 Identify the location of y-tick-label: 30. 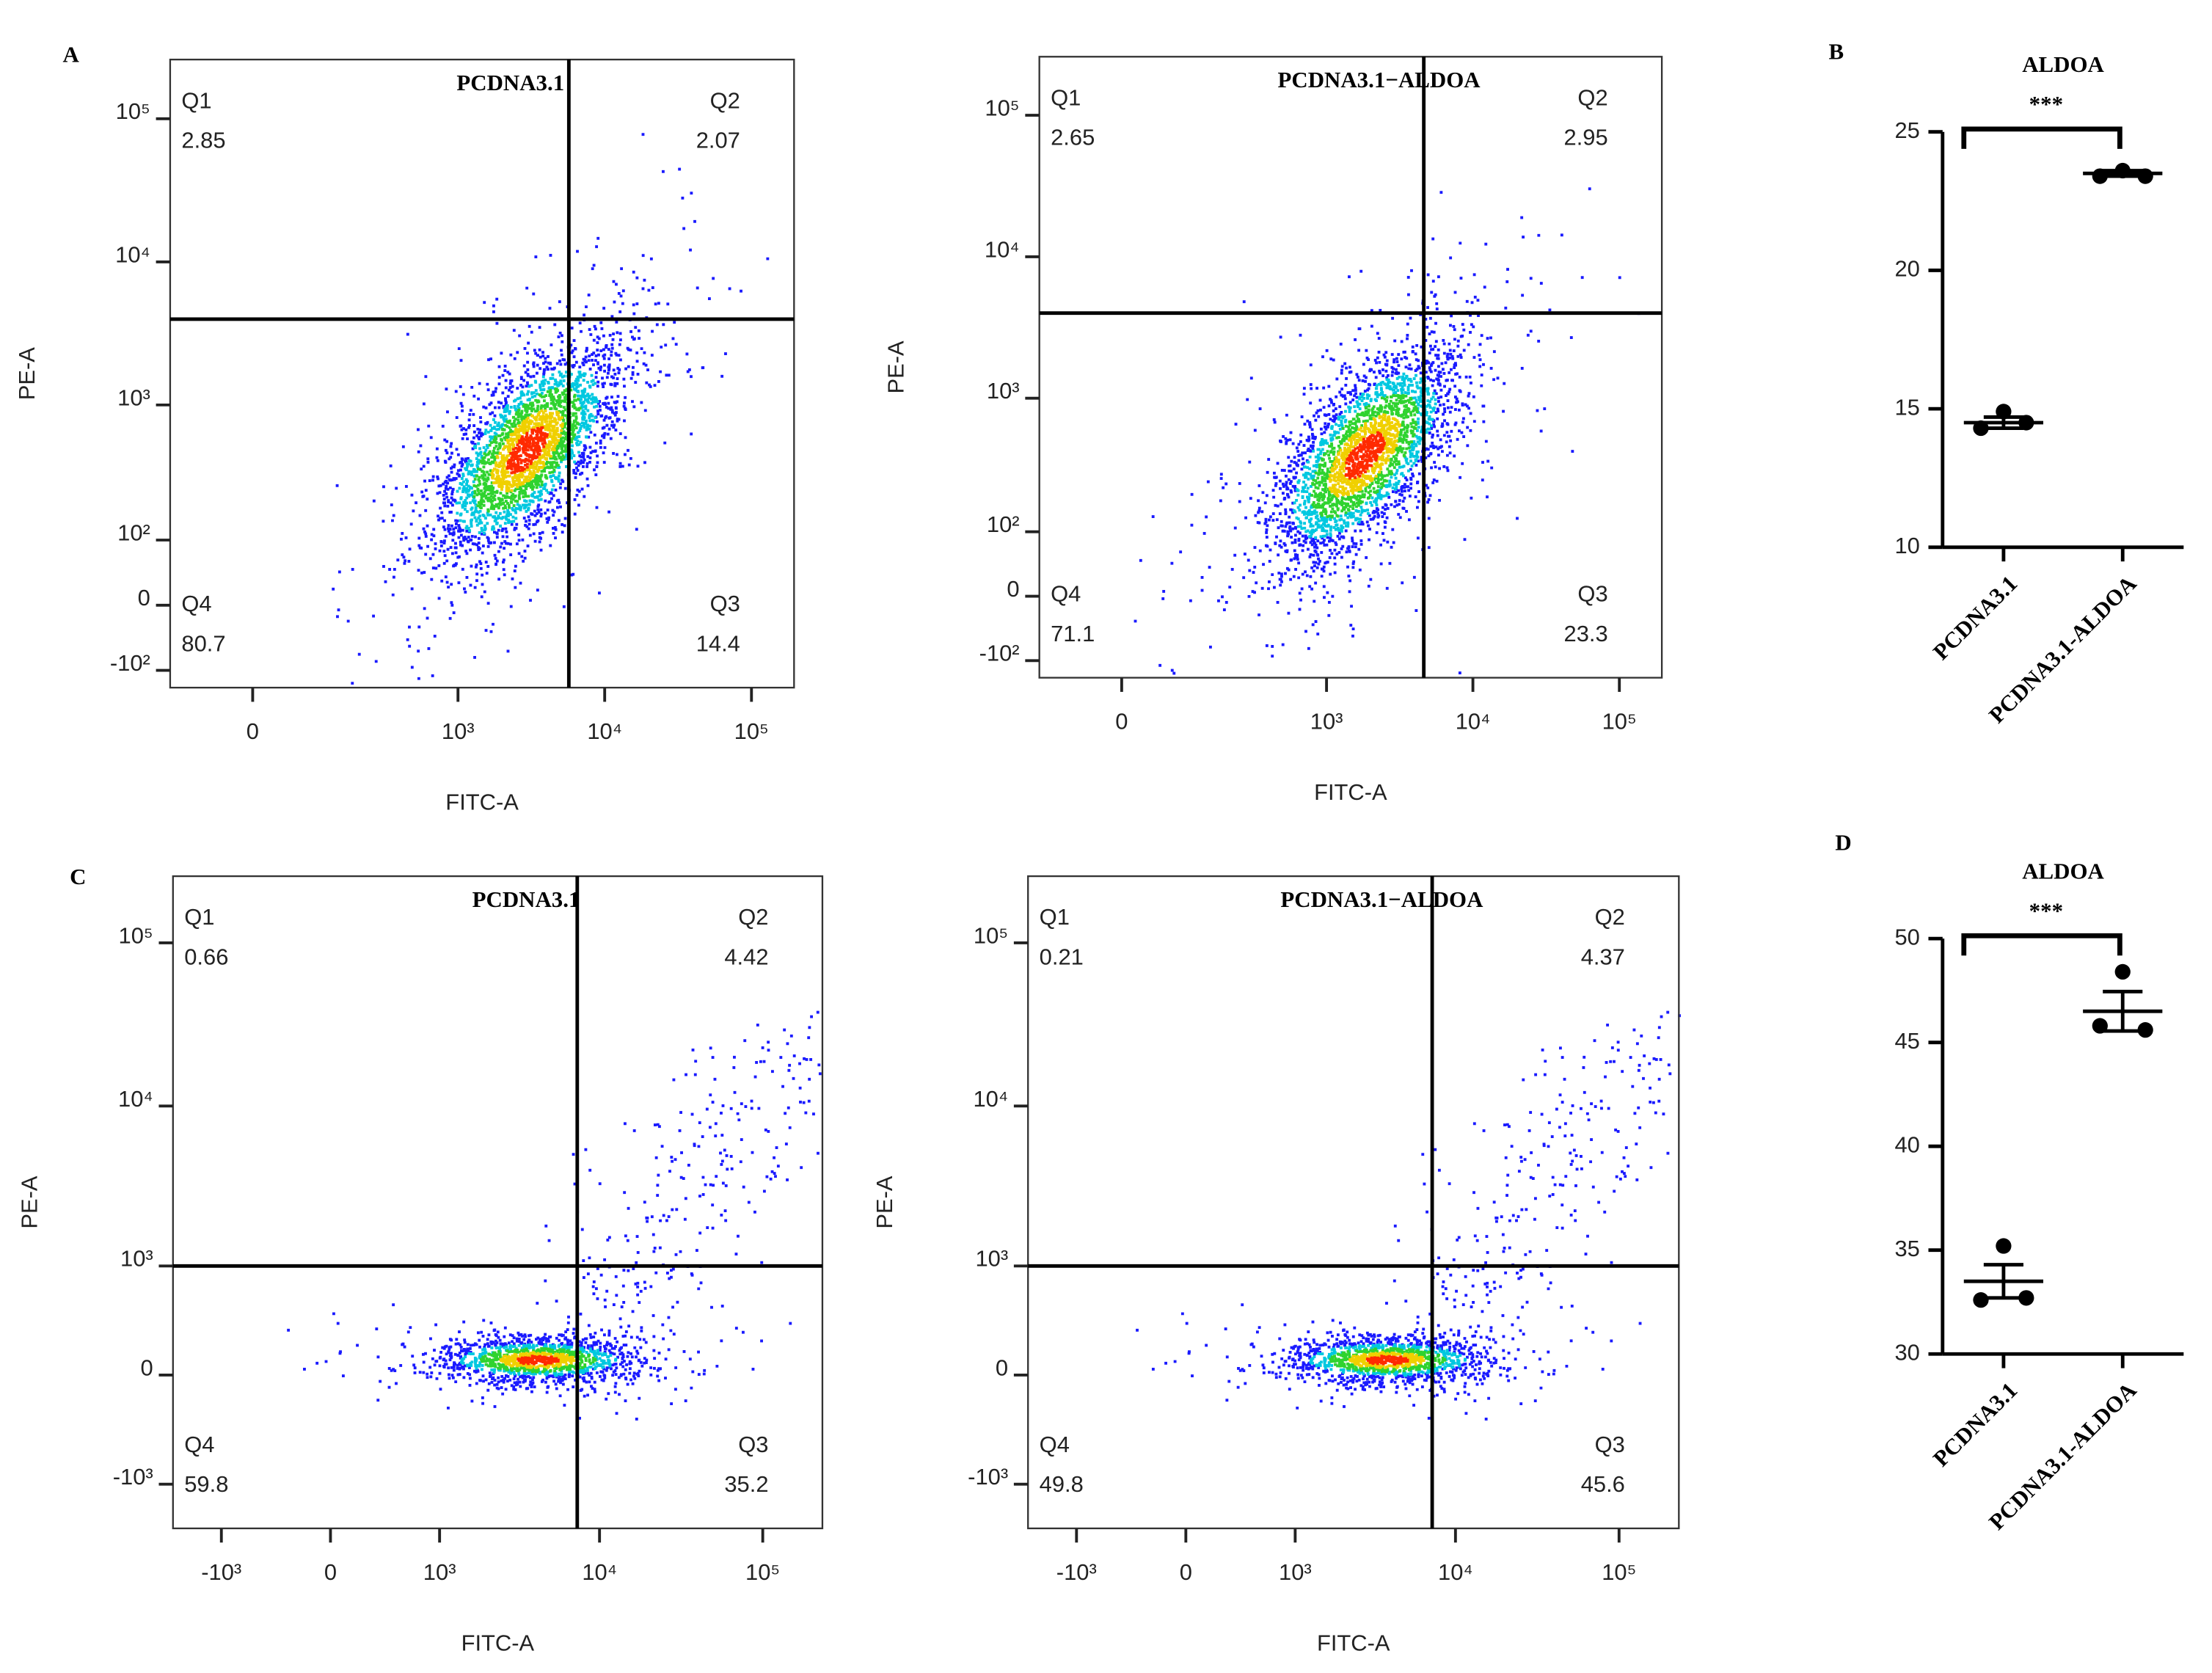
(1906, 1352).